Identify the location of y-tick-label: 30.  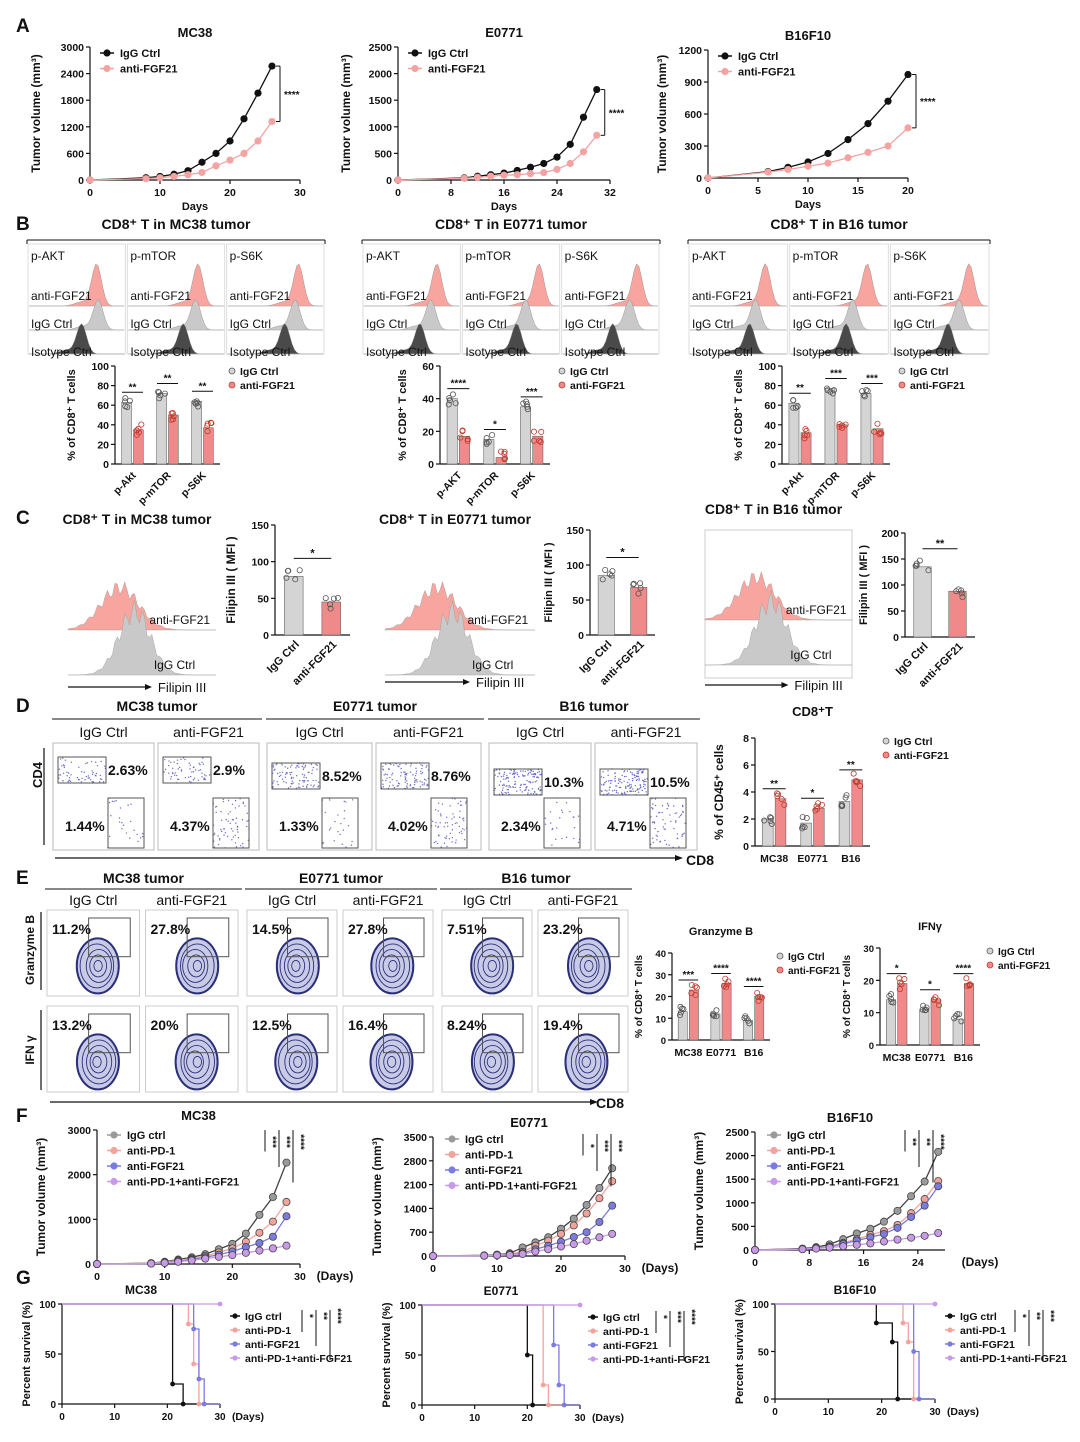
(660, 976).